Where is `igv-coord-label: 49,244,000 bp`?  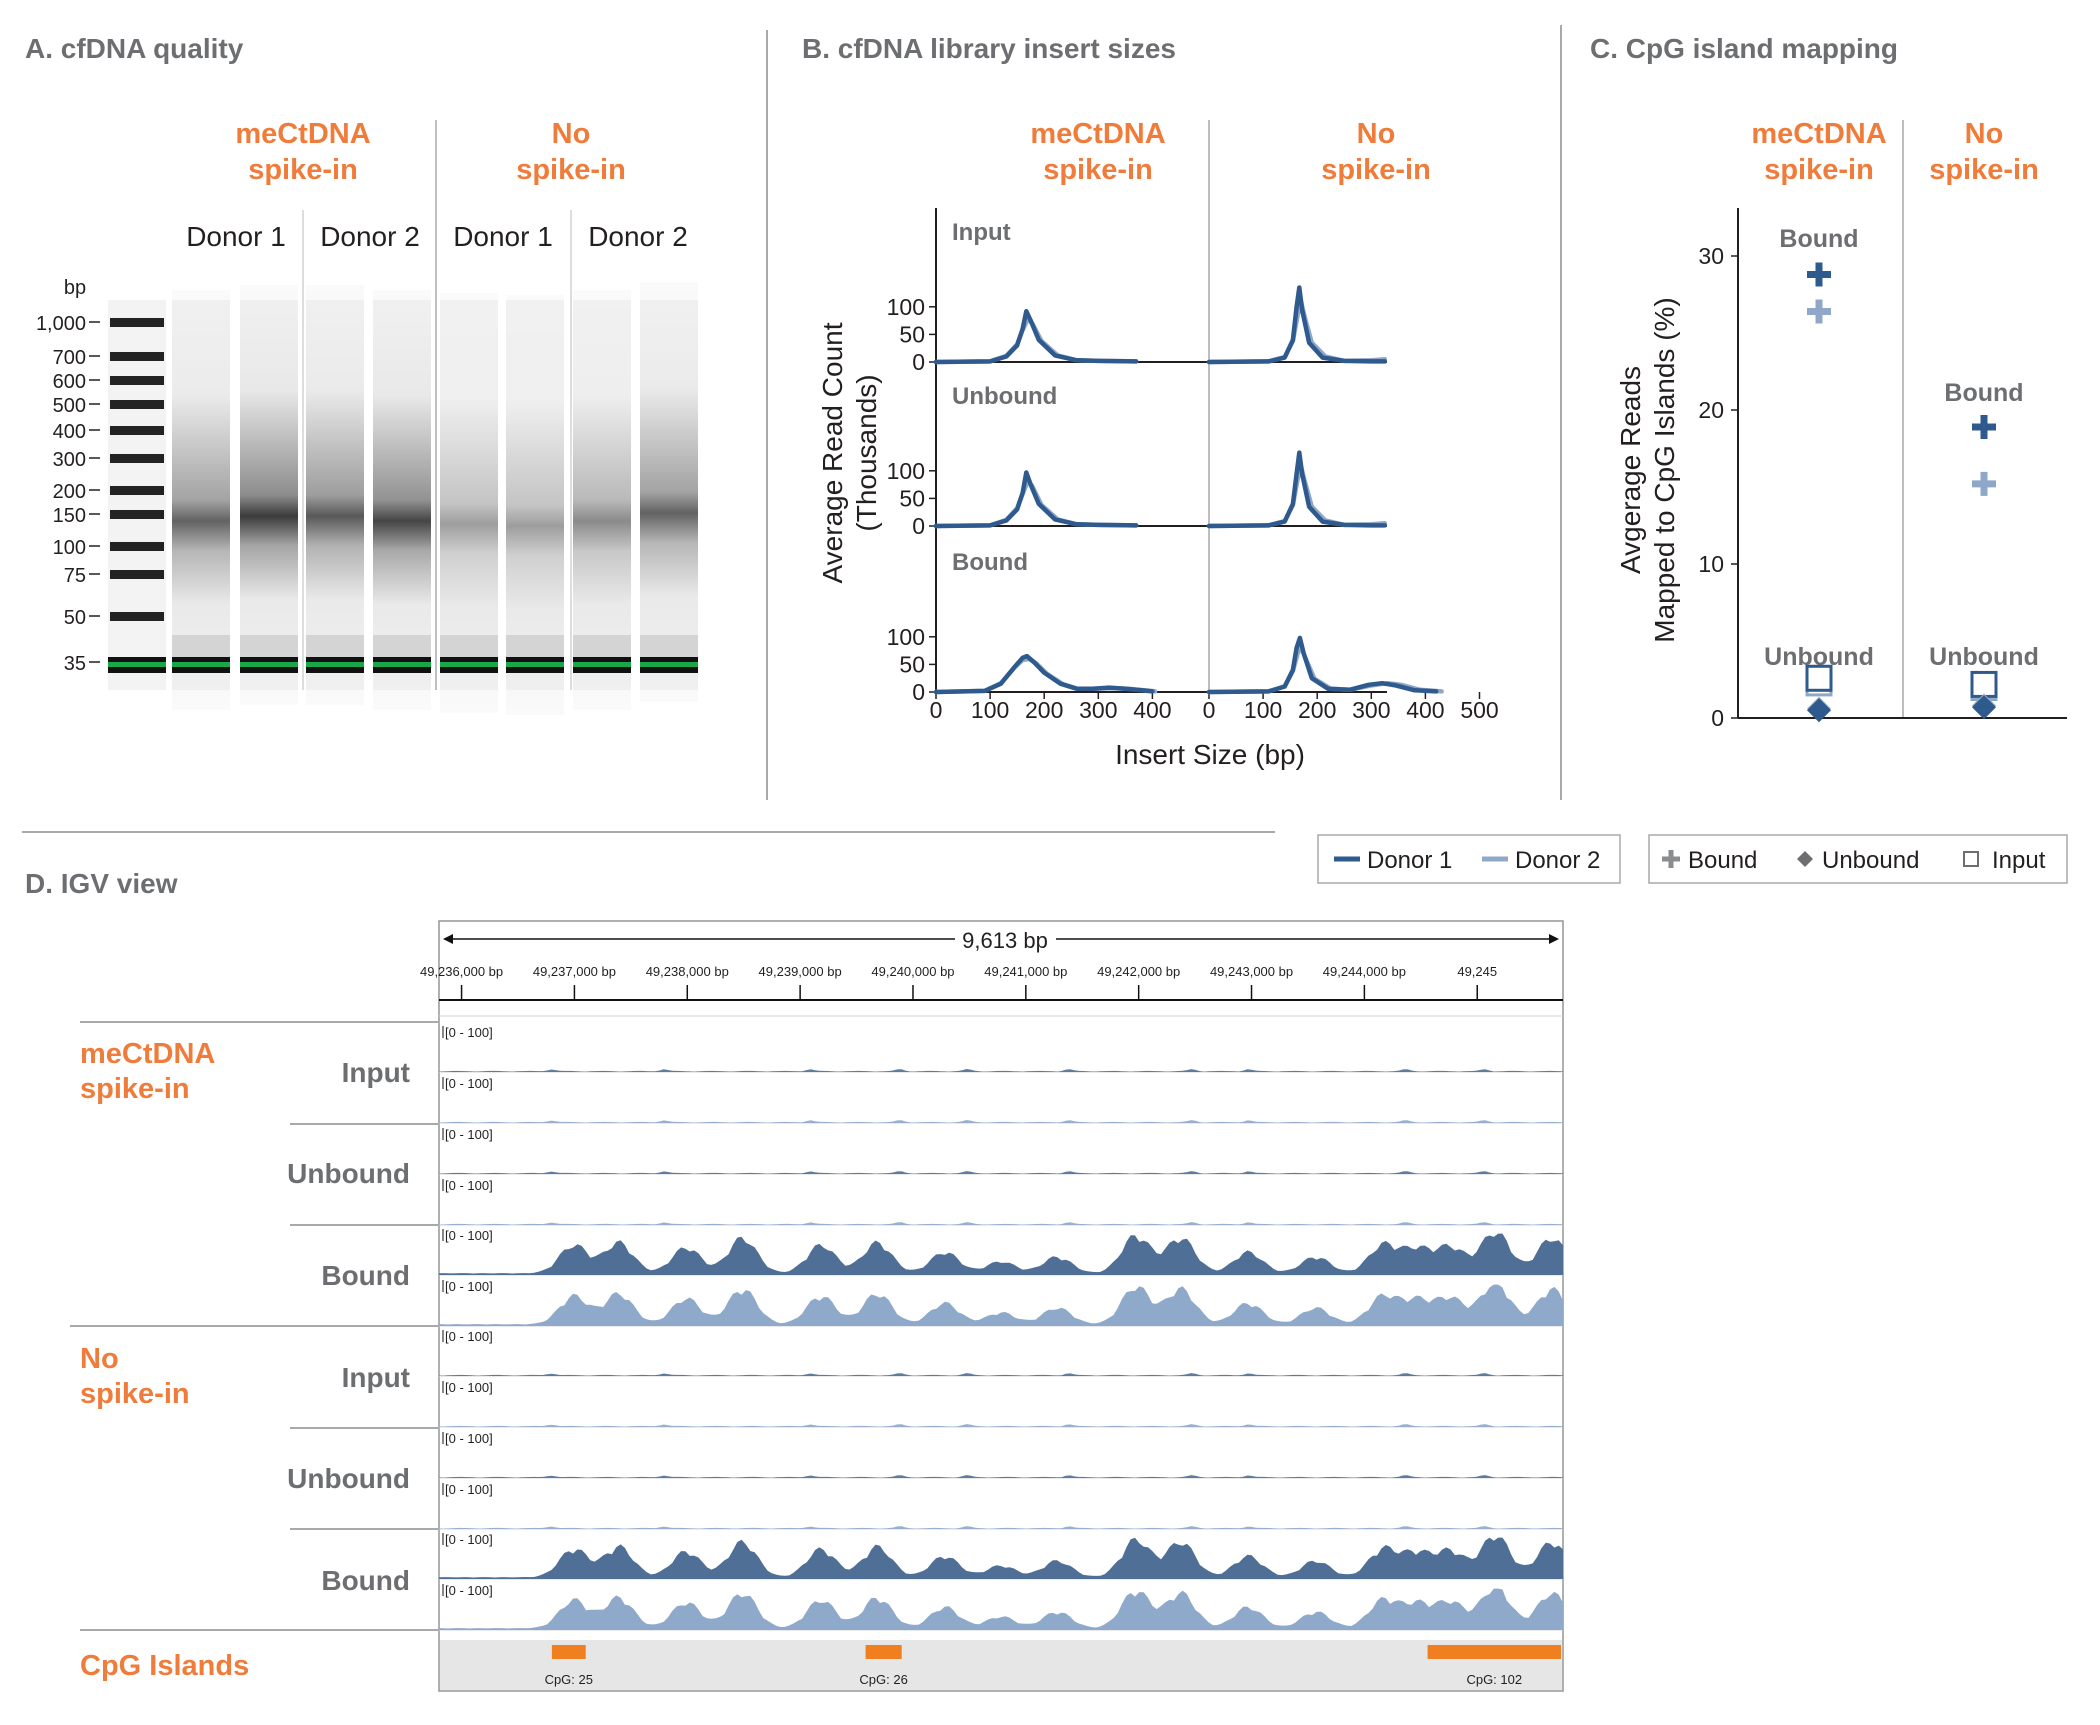 igv-coord-label: 49,244,000 bp is located at coordinates (1364, 971).